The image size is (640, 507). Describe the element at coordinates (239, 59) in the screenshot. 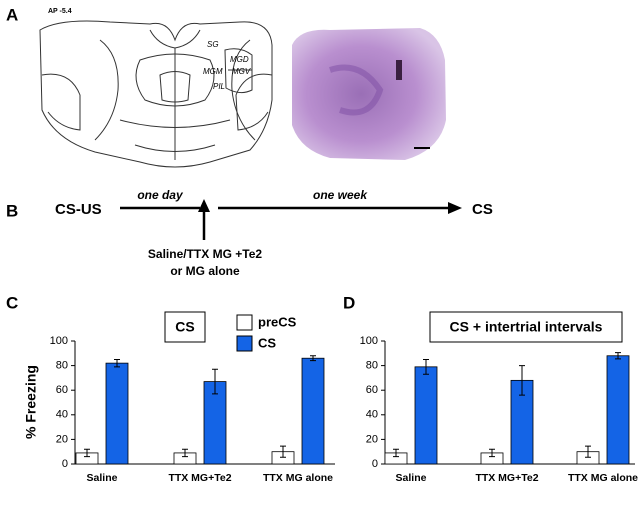

I see `region-label: MGD` at that location.